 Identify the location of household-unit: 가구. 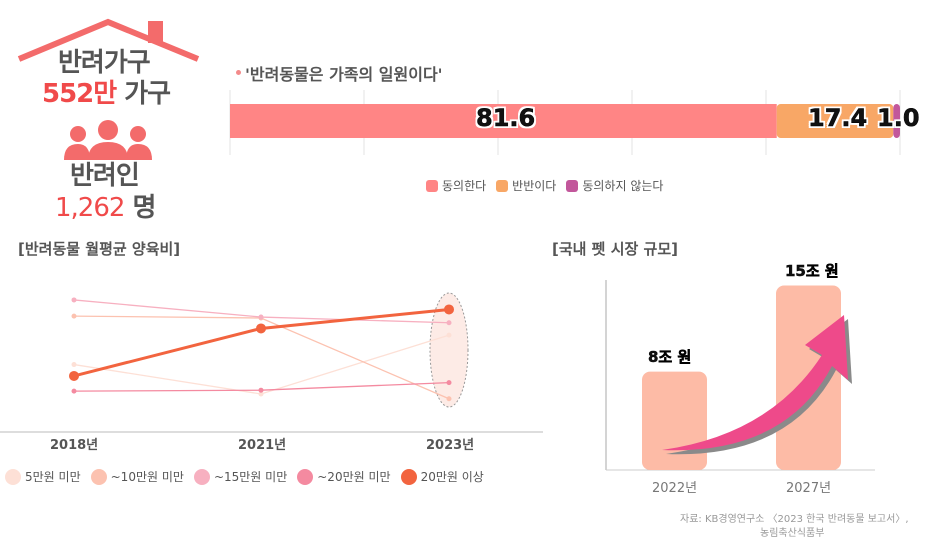
(147, 94).